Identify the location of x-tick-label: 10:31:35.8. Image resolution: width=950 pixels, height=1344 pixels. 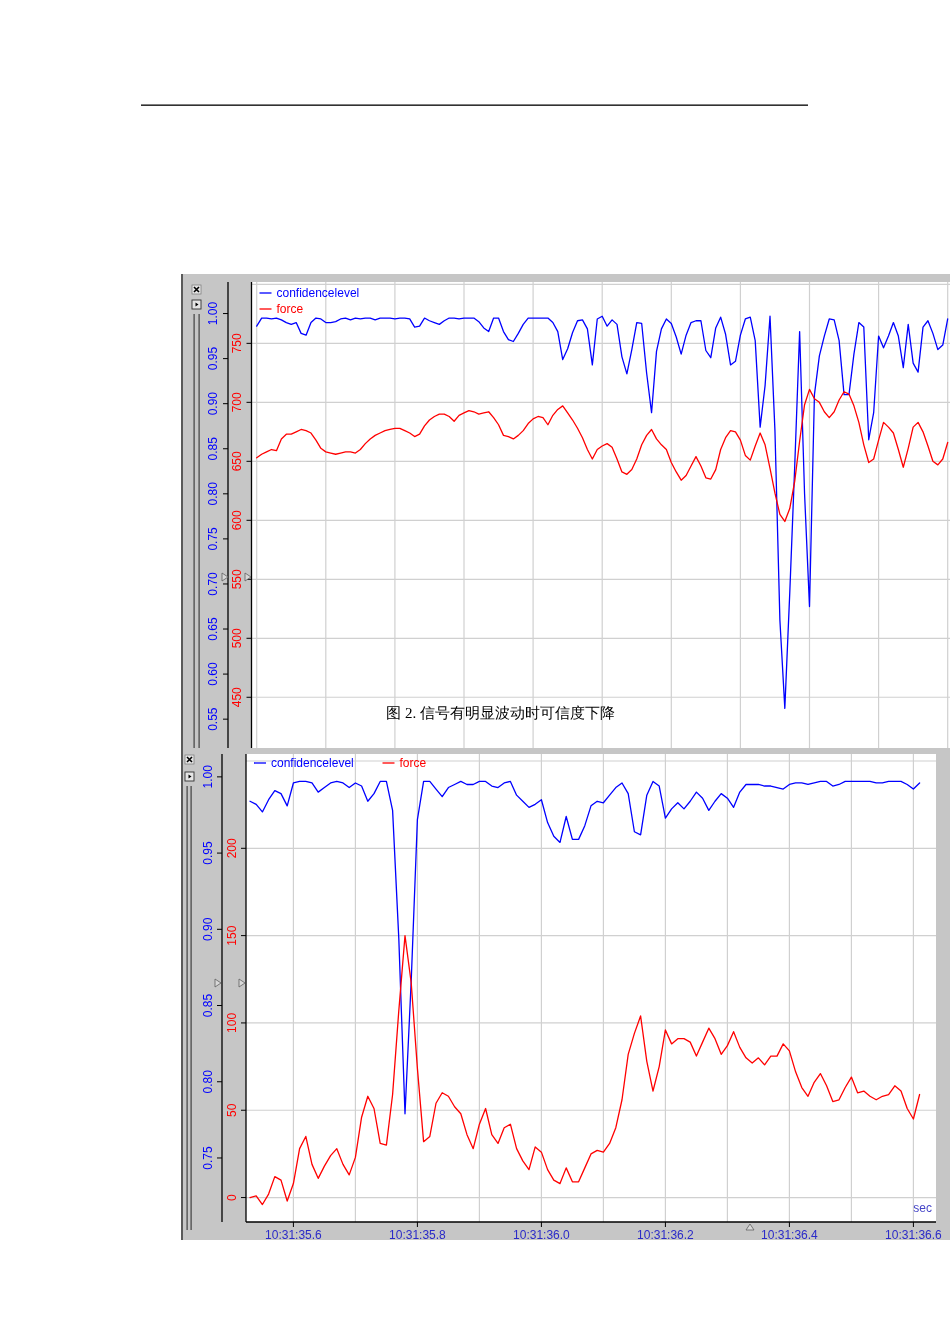
(418, 1235).